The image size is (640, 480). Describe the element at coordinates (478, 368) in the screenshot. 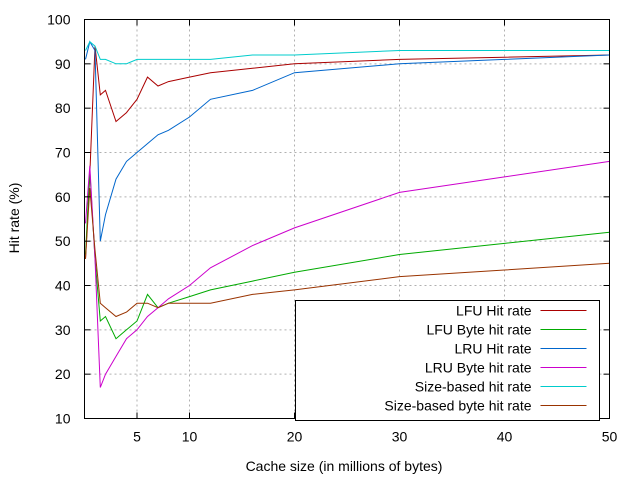

I see `legend-label: LRU Byte hit rate` at that location.